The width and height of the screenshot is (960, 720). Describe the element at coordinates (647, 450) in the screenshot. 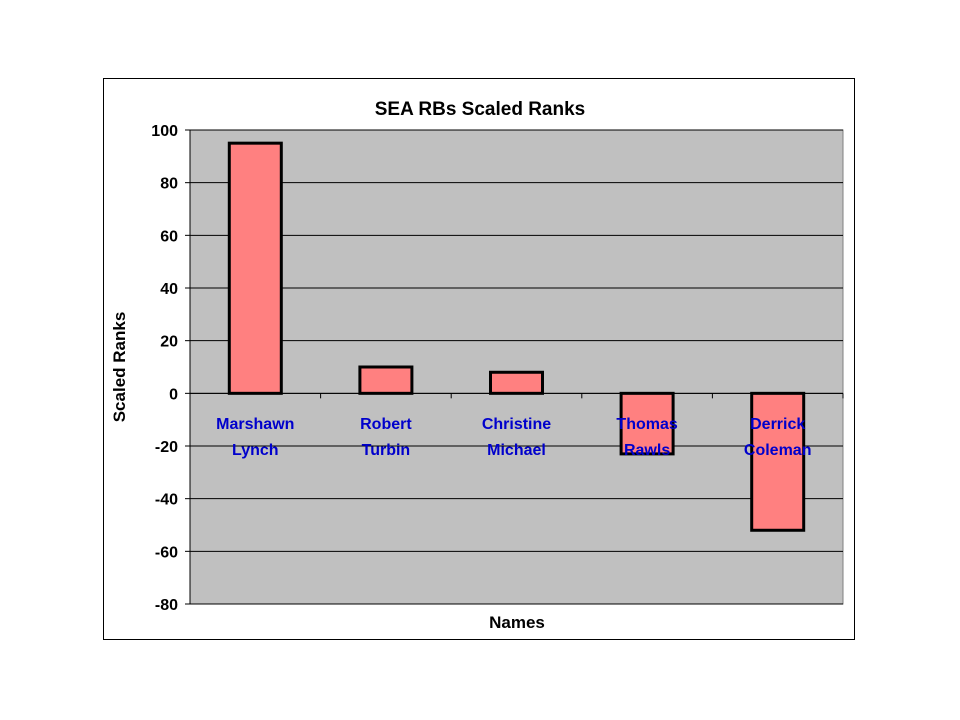

I see `category-label: Rawls` at that location.